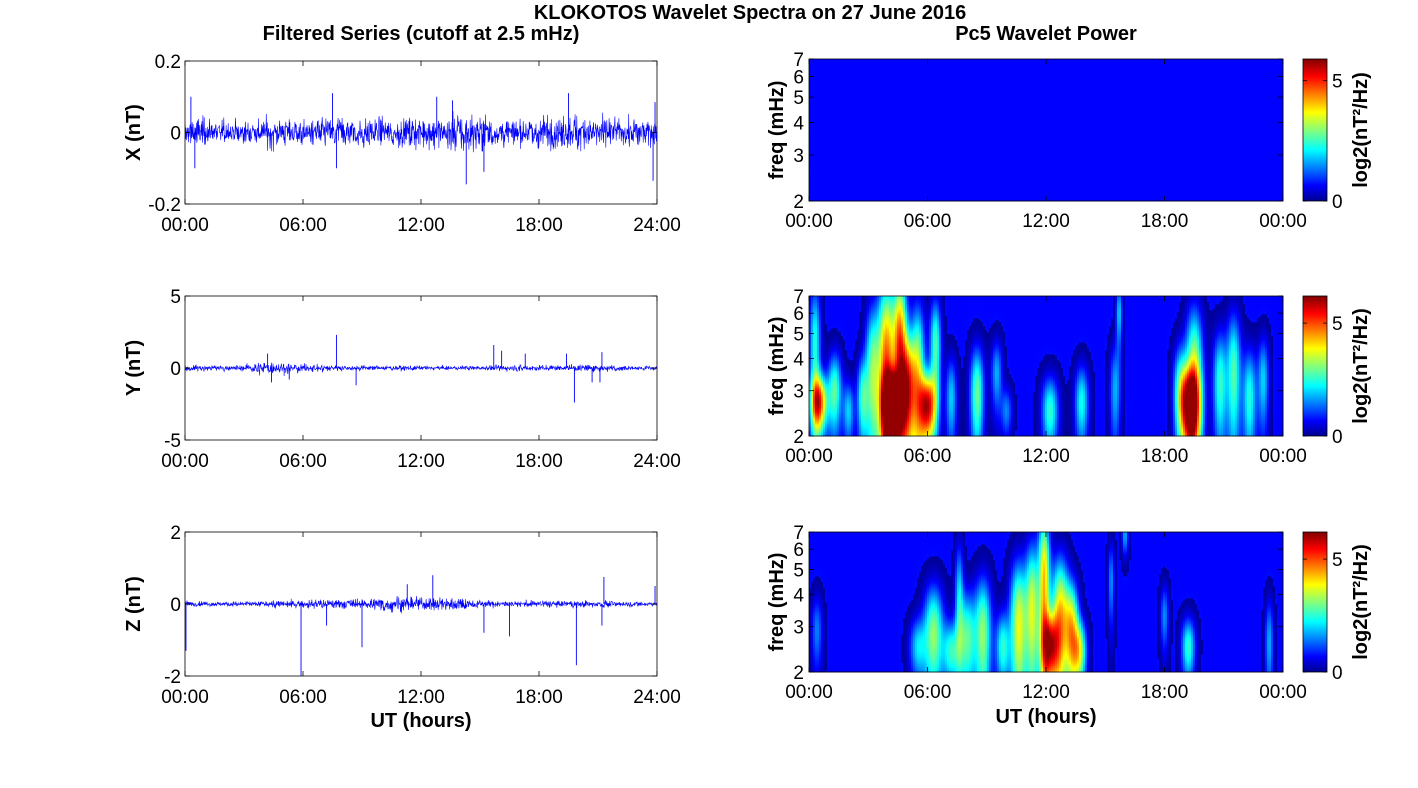  Describe the element at coordinates (1046, 34) in the screenshot. I see `right-column-title: Pc5 Wavelet Power` at that location.